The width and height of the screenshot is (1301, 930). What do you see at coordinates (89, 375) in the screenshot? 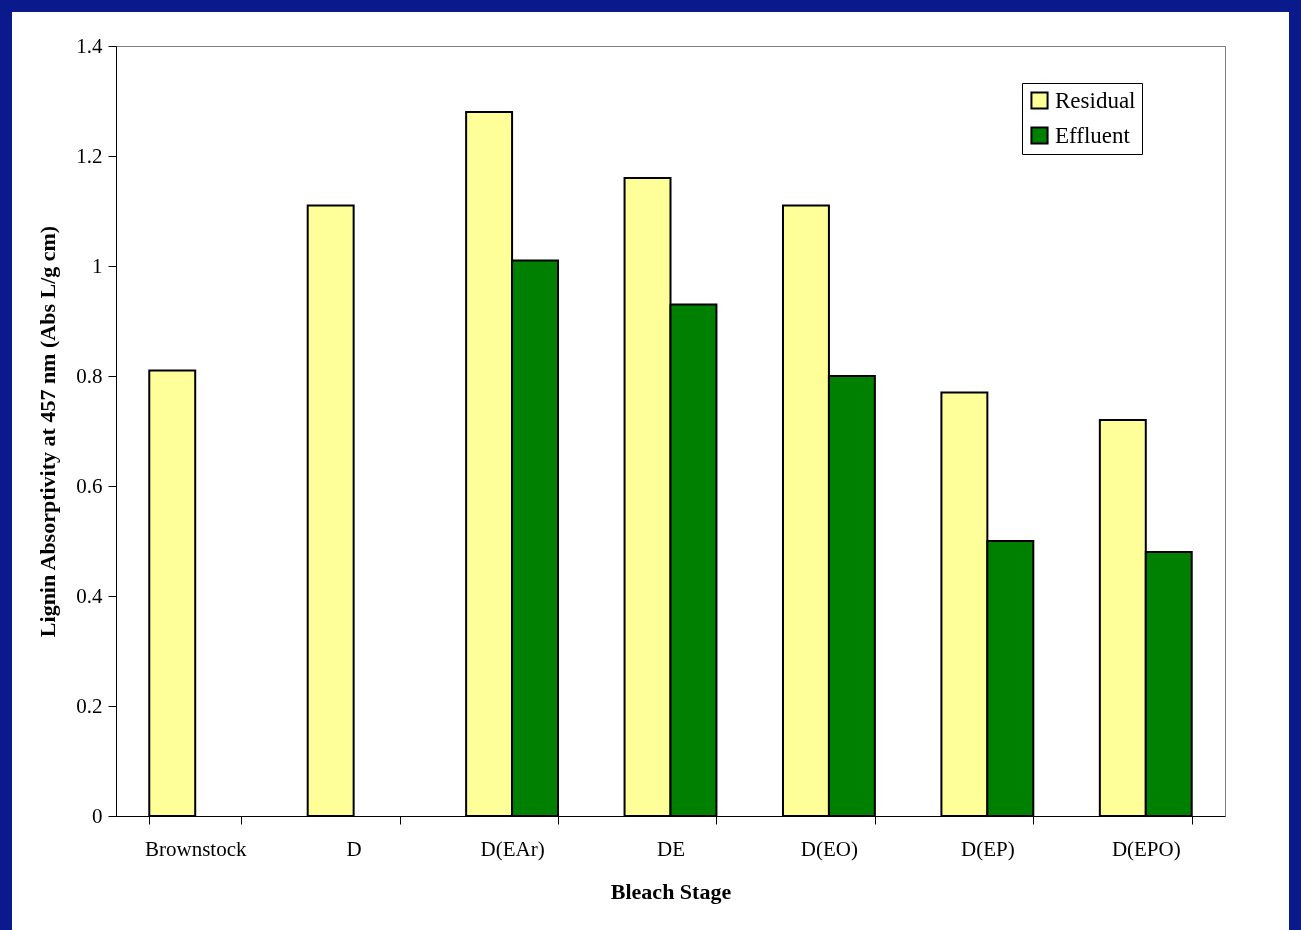
I see `y-tick-label: 0.8` at bounding box center [89, 375].